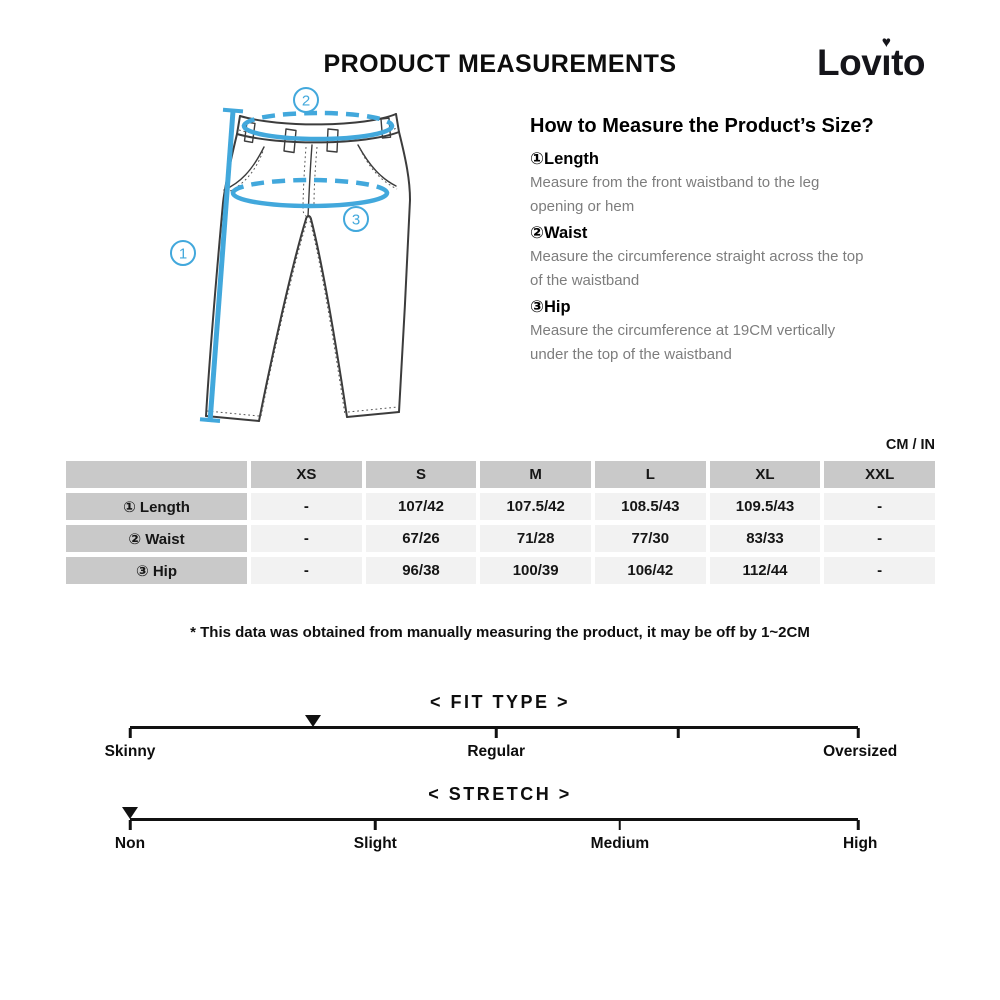 The image size is (1000, 1000). I want to click on table-header-cell, so click(156, 474).